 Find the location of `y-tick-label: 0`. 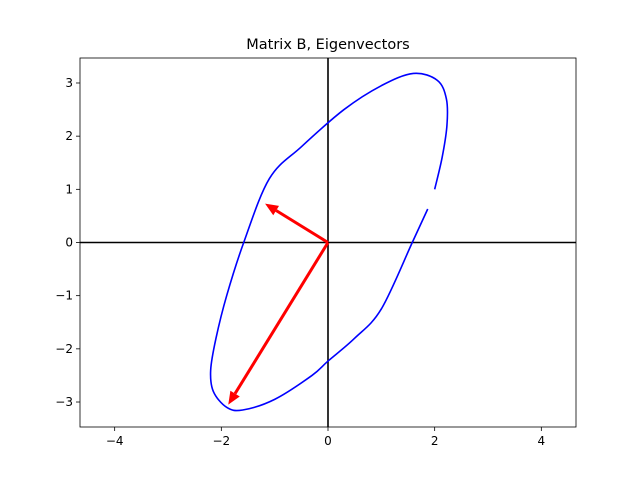

y-tick-label: 0 is located at coordinates (69, 243).